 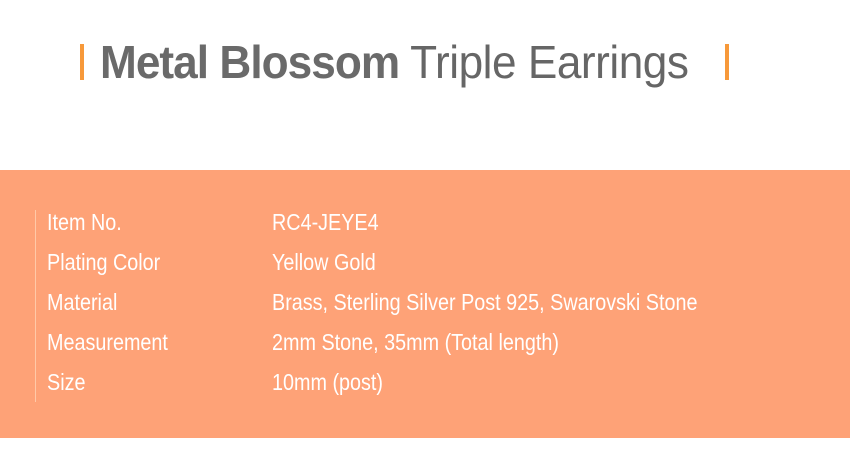 What do you see at coordinates (437, 229) in the screenshot?
I see `spec-row-item-no: Item No. RC4-JEYE4` at bounding box center [437, 229].